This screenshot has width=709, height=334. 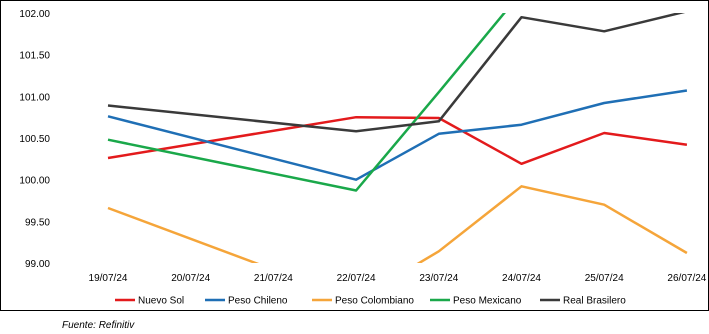 I want to click on legend-label: Peso Colombiano, so click(x=374, y=301).